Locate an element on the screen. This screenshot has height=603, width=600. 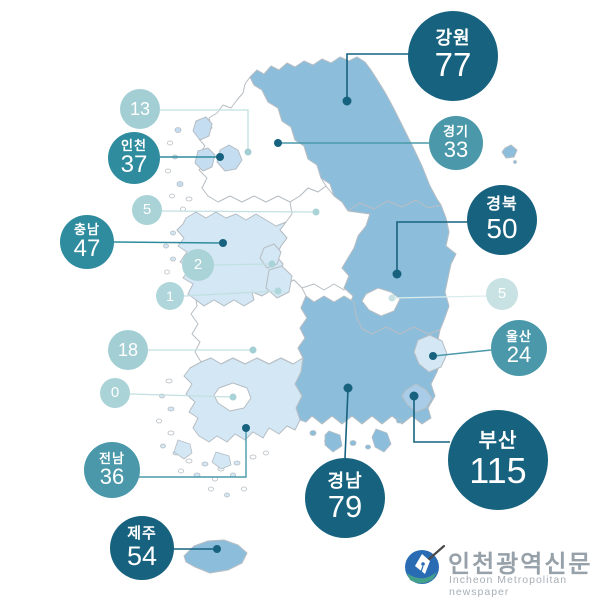
marker-dot-gyeongbuk is located at coordinates (397, 274).